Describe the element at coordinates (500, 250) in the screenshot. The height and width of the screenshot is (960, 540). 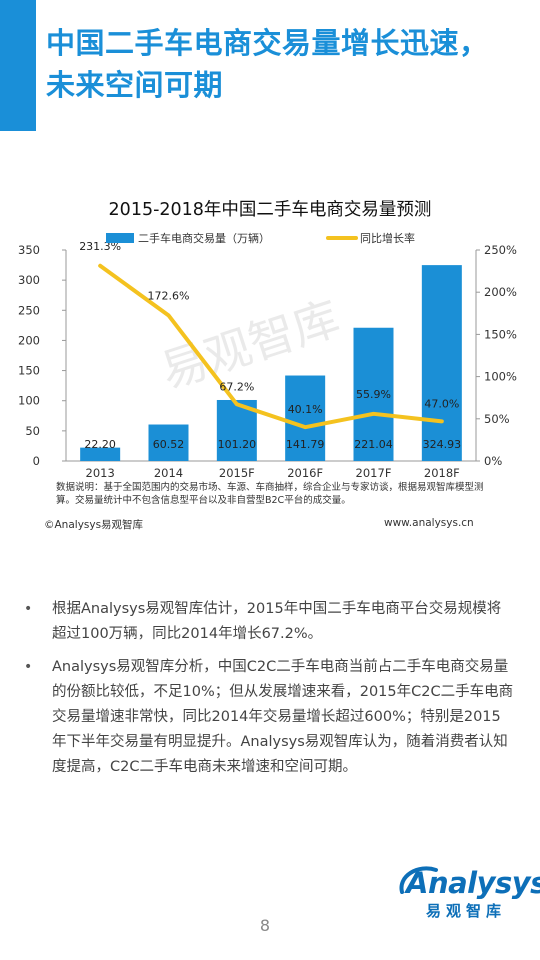
I see `y2-tick-label: 250%` at that location.